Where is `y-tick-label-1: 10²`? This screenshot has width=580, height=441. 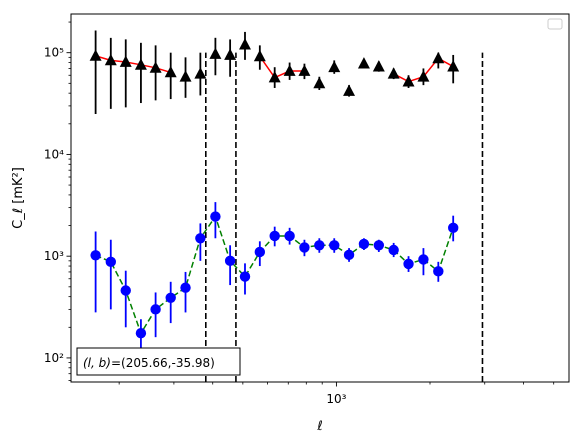
y-tick-label-1: 10² is located at coordinates (54, 358).